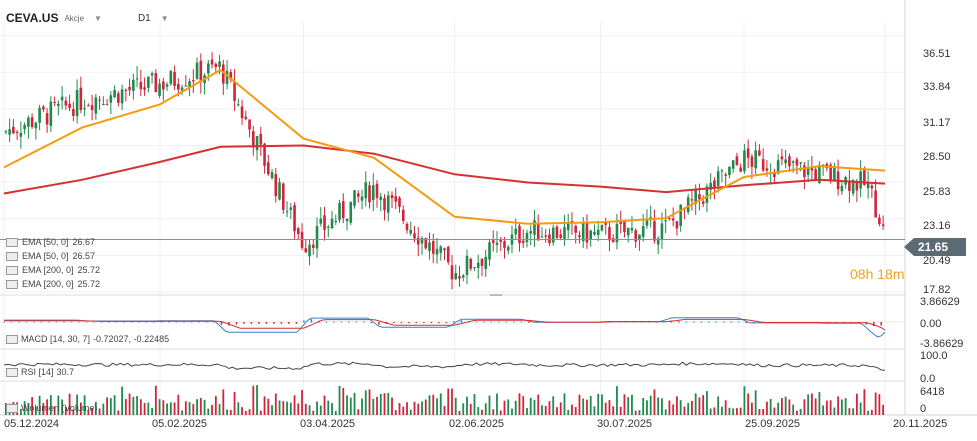 The height and width of the screenshot is (441, 977). What do you see at coordinates (98, 18) in the screenshot?
I see `symbol-dropdown-icon: ▼` at bounding box center [98, 18].